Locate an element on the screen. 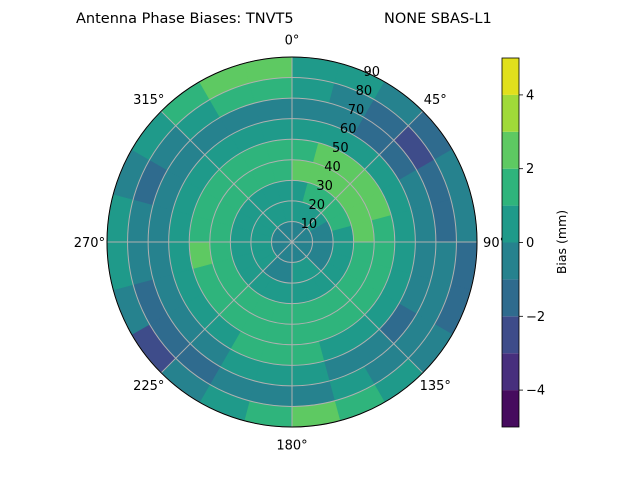 This screenshot has height=484, width=640. radial-tick-label: 80 is located at coordinates (364, 91).